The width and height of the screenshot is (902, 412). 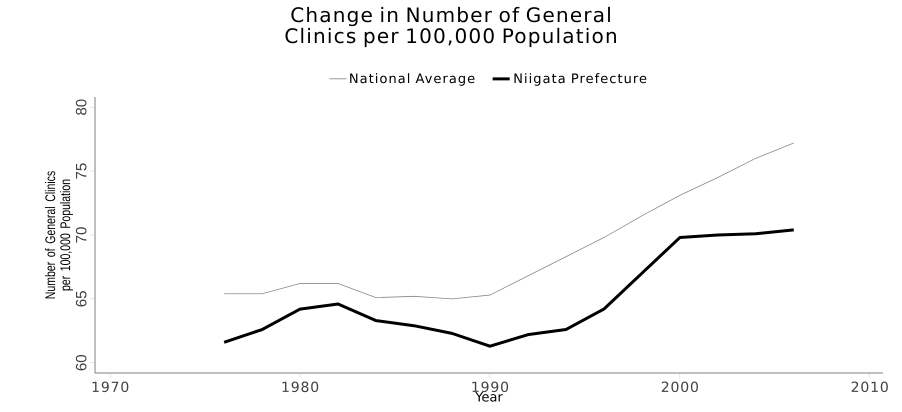 What do you see at coordinates (412, 79) in the screenshot?
I see `legend-label: National Average` at bounding box center [412, 79].